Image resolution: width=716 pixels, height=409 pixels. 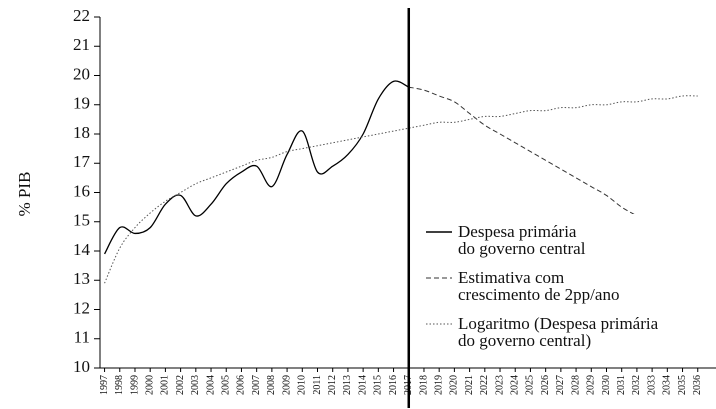 I want to click on y-tick-label: 16, so click(x=81, y=190).